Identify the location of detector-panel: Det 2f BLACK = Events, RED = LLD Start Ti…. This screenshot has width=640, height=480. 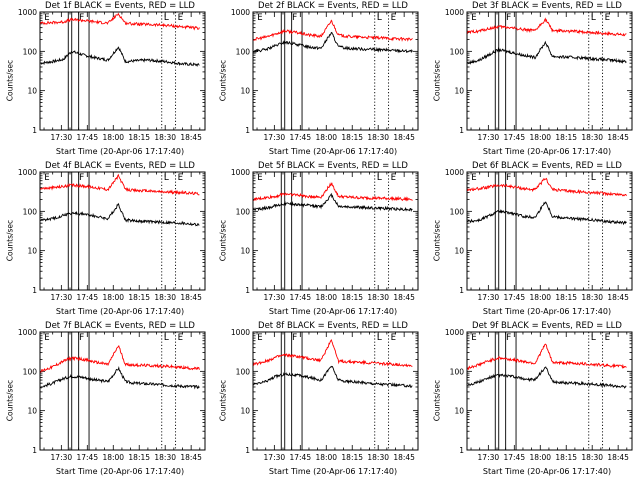
(319, 80).